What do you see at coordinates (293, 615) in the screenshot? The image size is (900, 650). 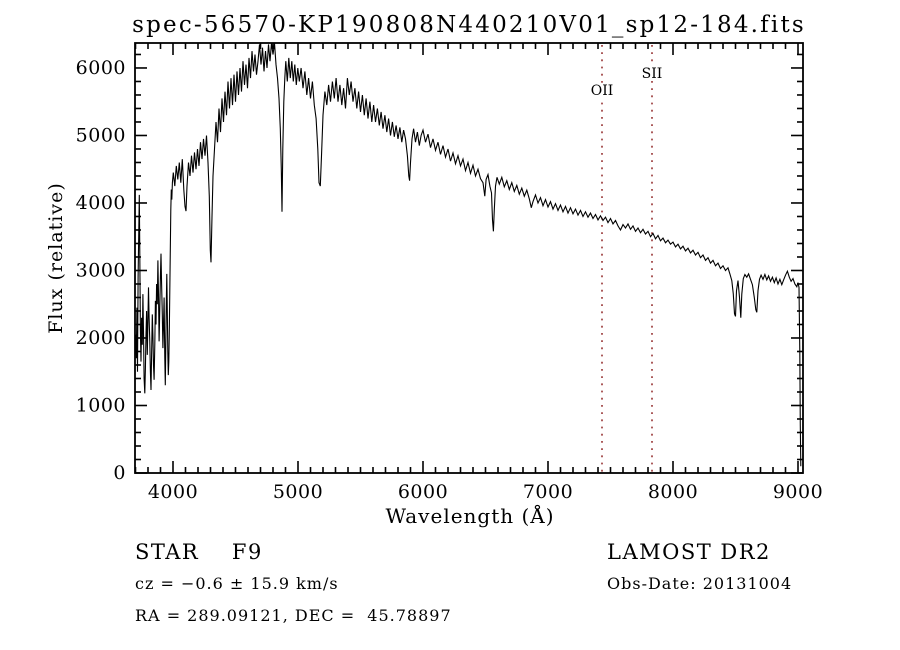 I see `ra-dec-value: RA = 289.09121, DEC = 45.78897` at bounding box center [293, 615].